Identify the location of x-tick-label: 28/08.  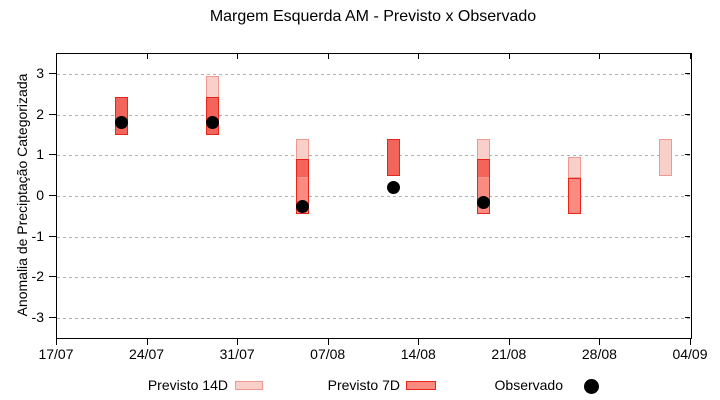
(599, 354).